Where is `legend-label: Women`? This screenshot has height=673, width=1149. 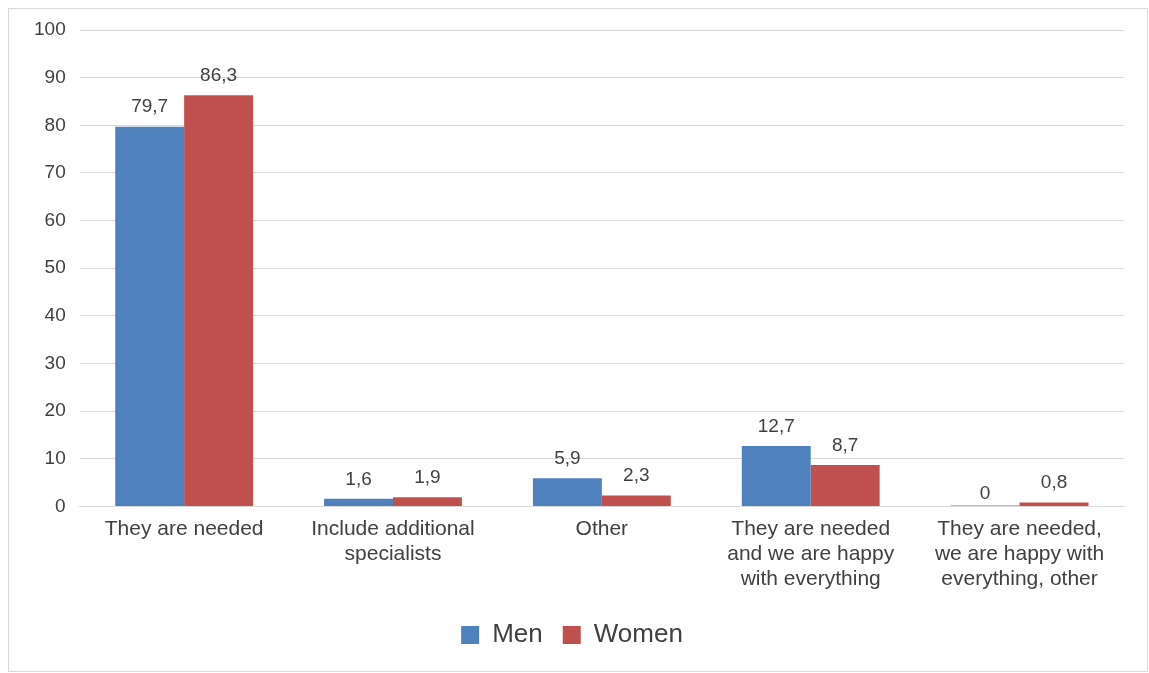 legend-label: Women is located at coordinates (638, 633).